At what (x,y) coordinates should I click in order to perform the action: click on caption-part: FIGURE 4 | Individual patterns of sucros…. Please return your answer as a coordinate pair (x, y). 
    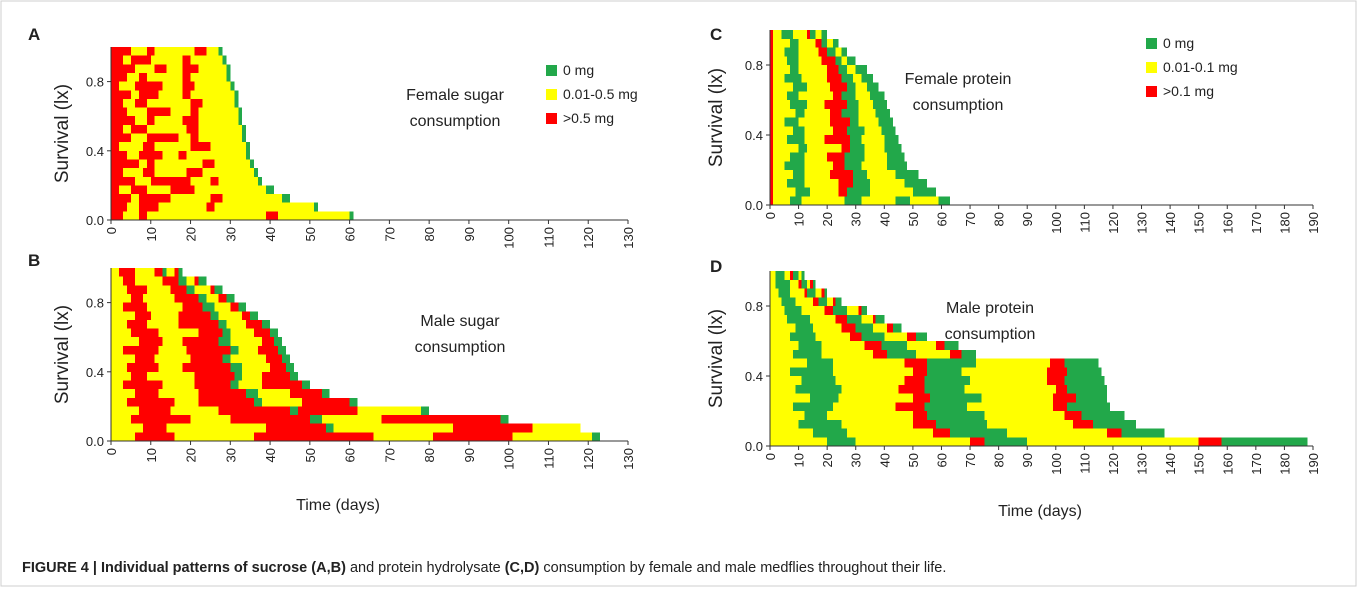
    Looking at the image, I should click on (166, 568).